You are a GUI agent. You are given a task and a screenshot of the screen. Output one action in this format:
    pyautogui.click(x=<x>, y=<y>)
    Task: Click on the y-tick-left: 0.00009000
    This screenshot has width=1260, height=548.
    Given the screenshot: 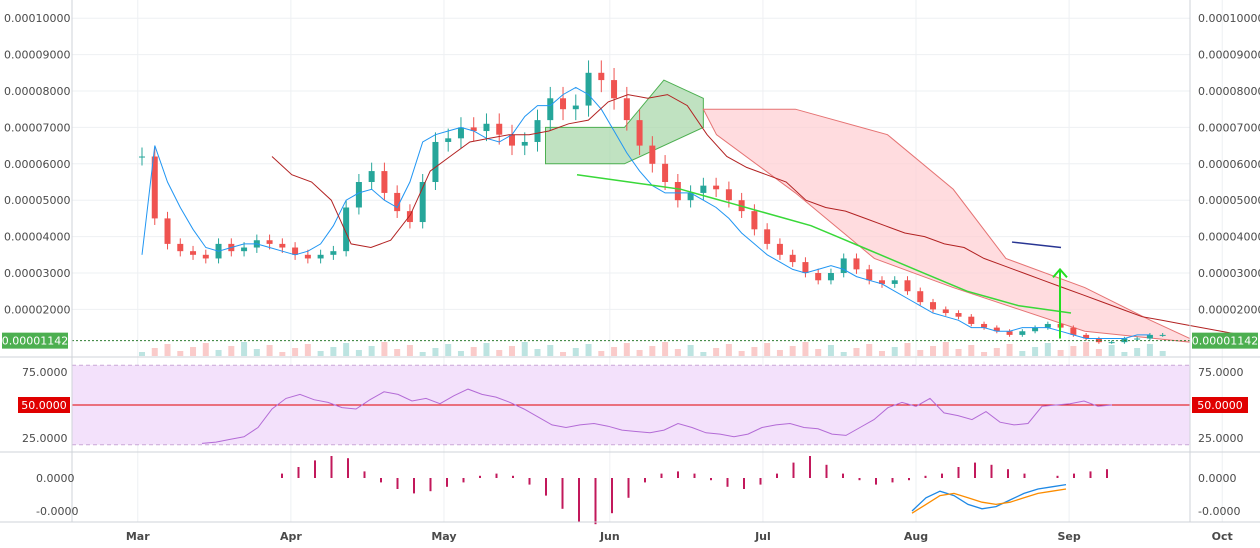 What is the action you would take?
    pyautogui.click(x=37, y=55)
    